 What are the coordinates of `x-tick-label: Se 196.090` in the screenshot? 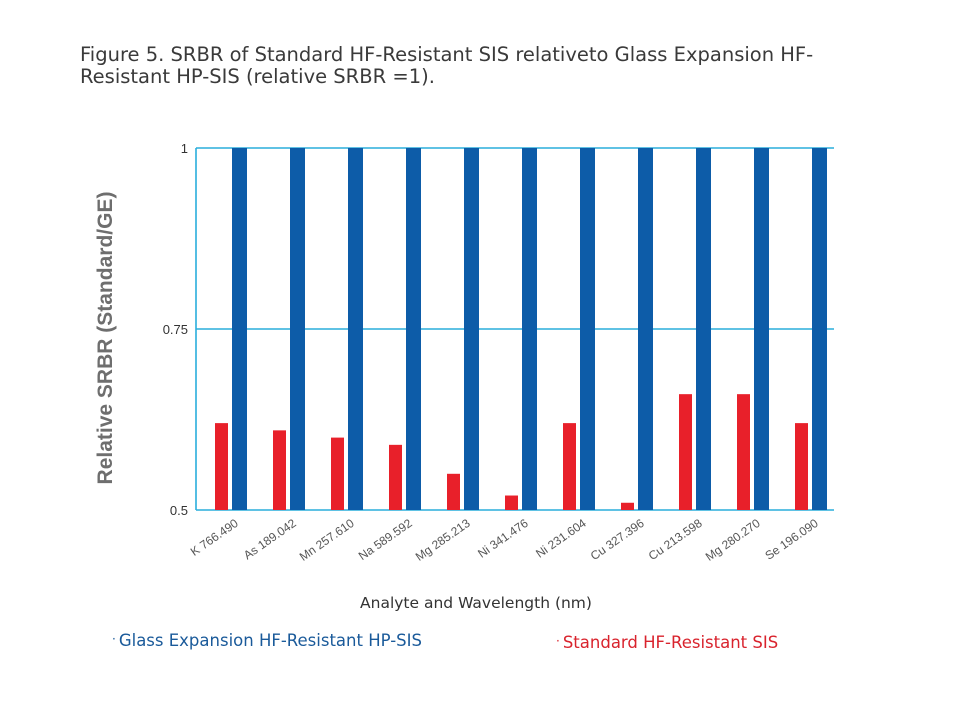 It's located at (791, 539).